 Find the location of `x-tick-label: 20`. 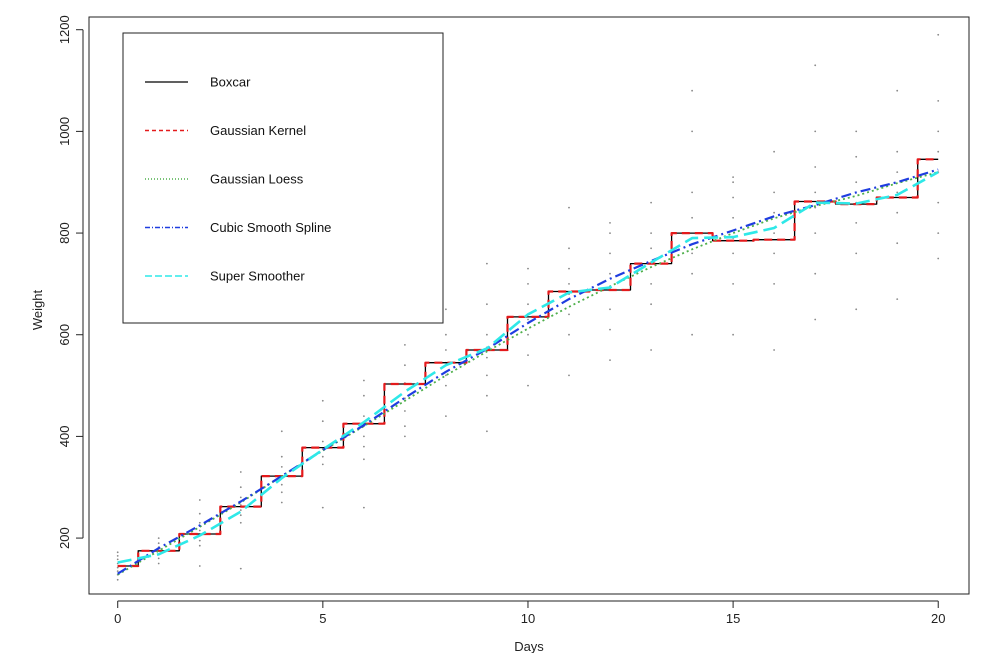

x-tick-label: 20 is located at coordinates (938, 618).